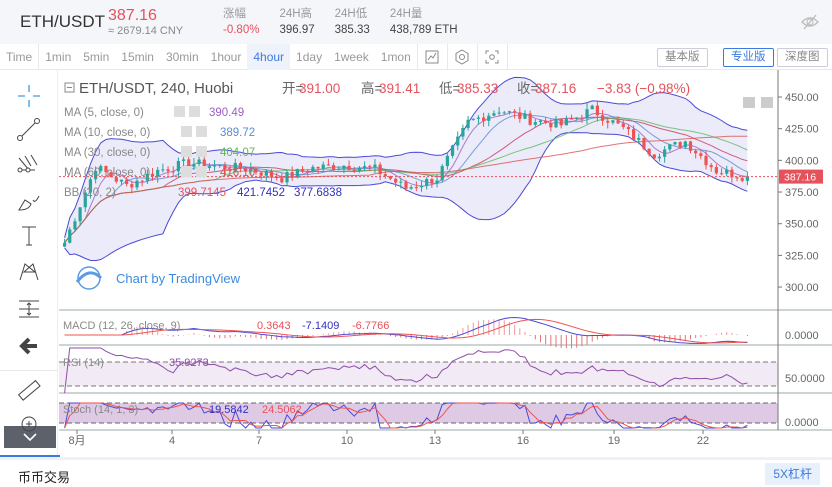  Describe the element at coordinates (237, 153) in the screenshot. I see `ma-legend-value: 404.07` at that location.